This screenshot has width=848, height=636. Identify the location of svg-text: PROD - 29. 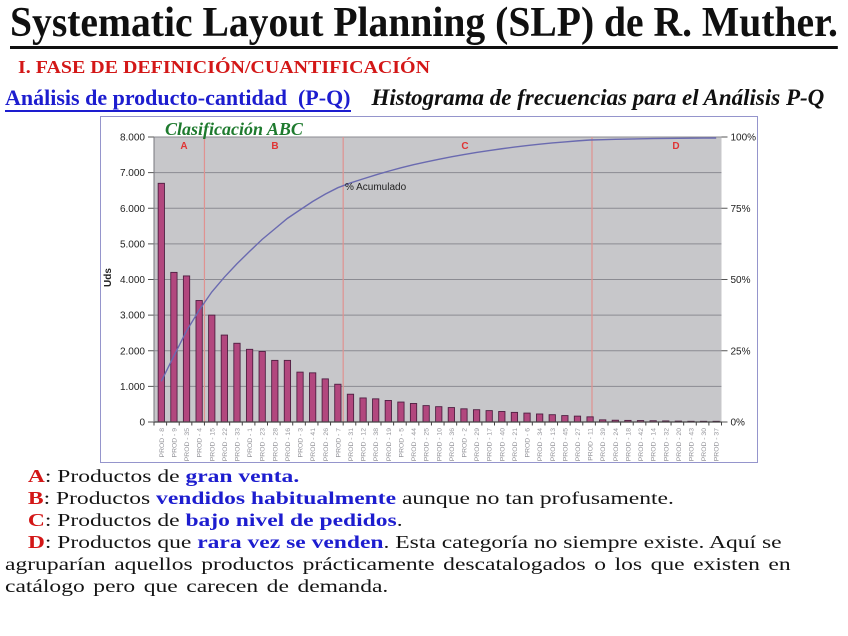
(477, 444).